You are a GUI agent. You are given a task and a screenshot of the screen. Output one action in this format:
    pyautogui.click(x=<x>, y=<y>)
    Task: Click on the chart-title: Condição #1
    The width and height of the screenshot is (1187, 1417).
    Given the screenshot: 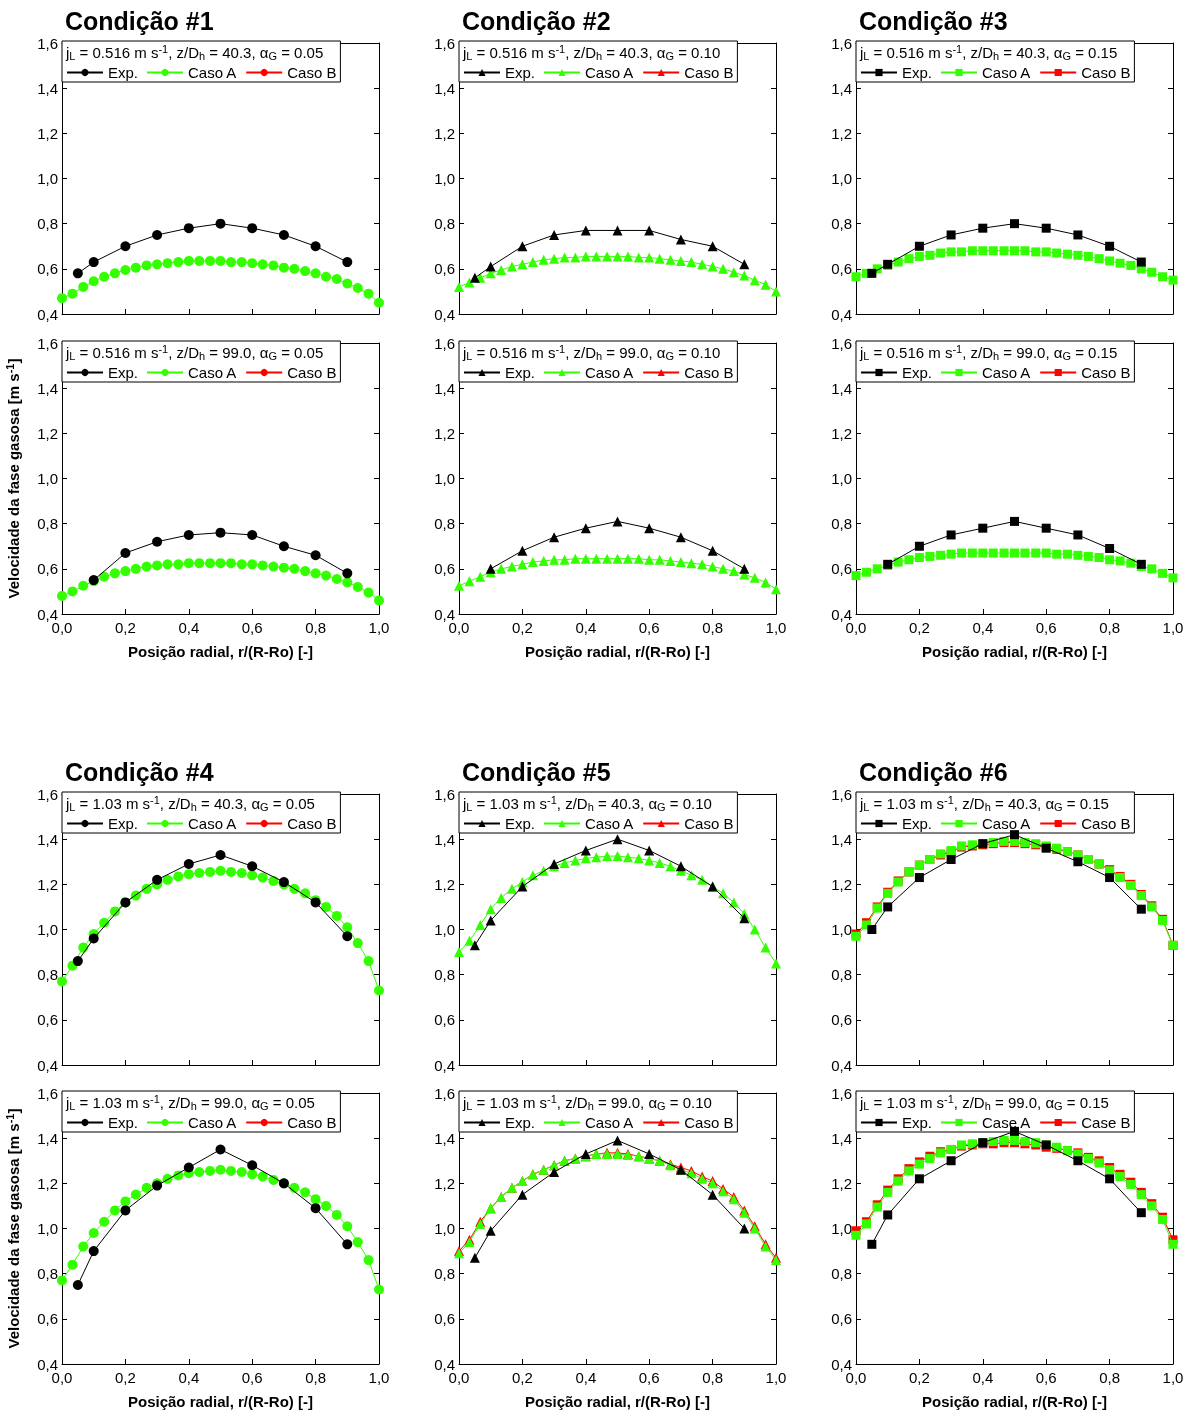 What is the action you would take?
    pyautogui.click(x=139, y=20)
    